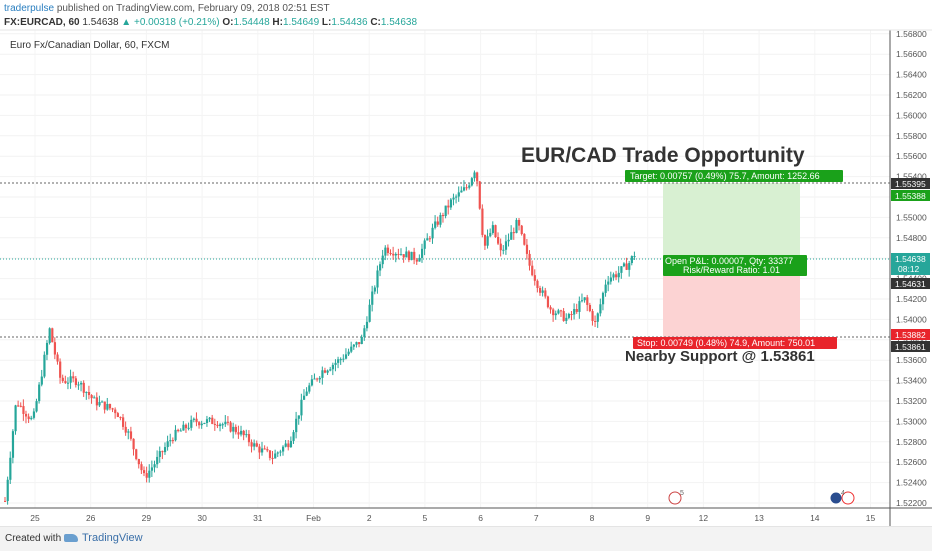 The height and width of the screenshot is (551, 932). Describe the element at coordinates (71, 538) in the screenshot. I see `tradingview-logo-icon` at that location.